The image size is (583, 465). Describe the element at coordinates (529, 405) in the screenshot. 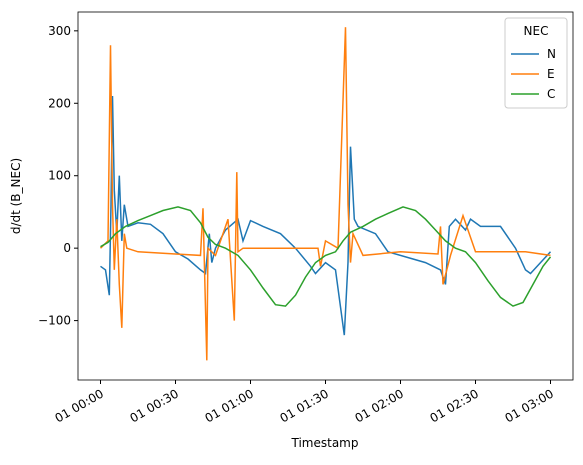

I see `x-tick-label: 01 03:00` at that location.